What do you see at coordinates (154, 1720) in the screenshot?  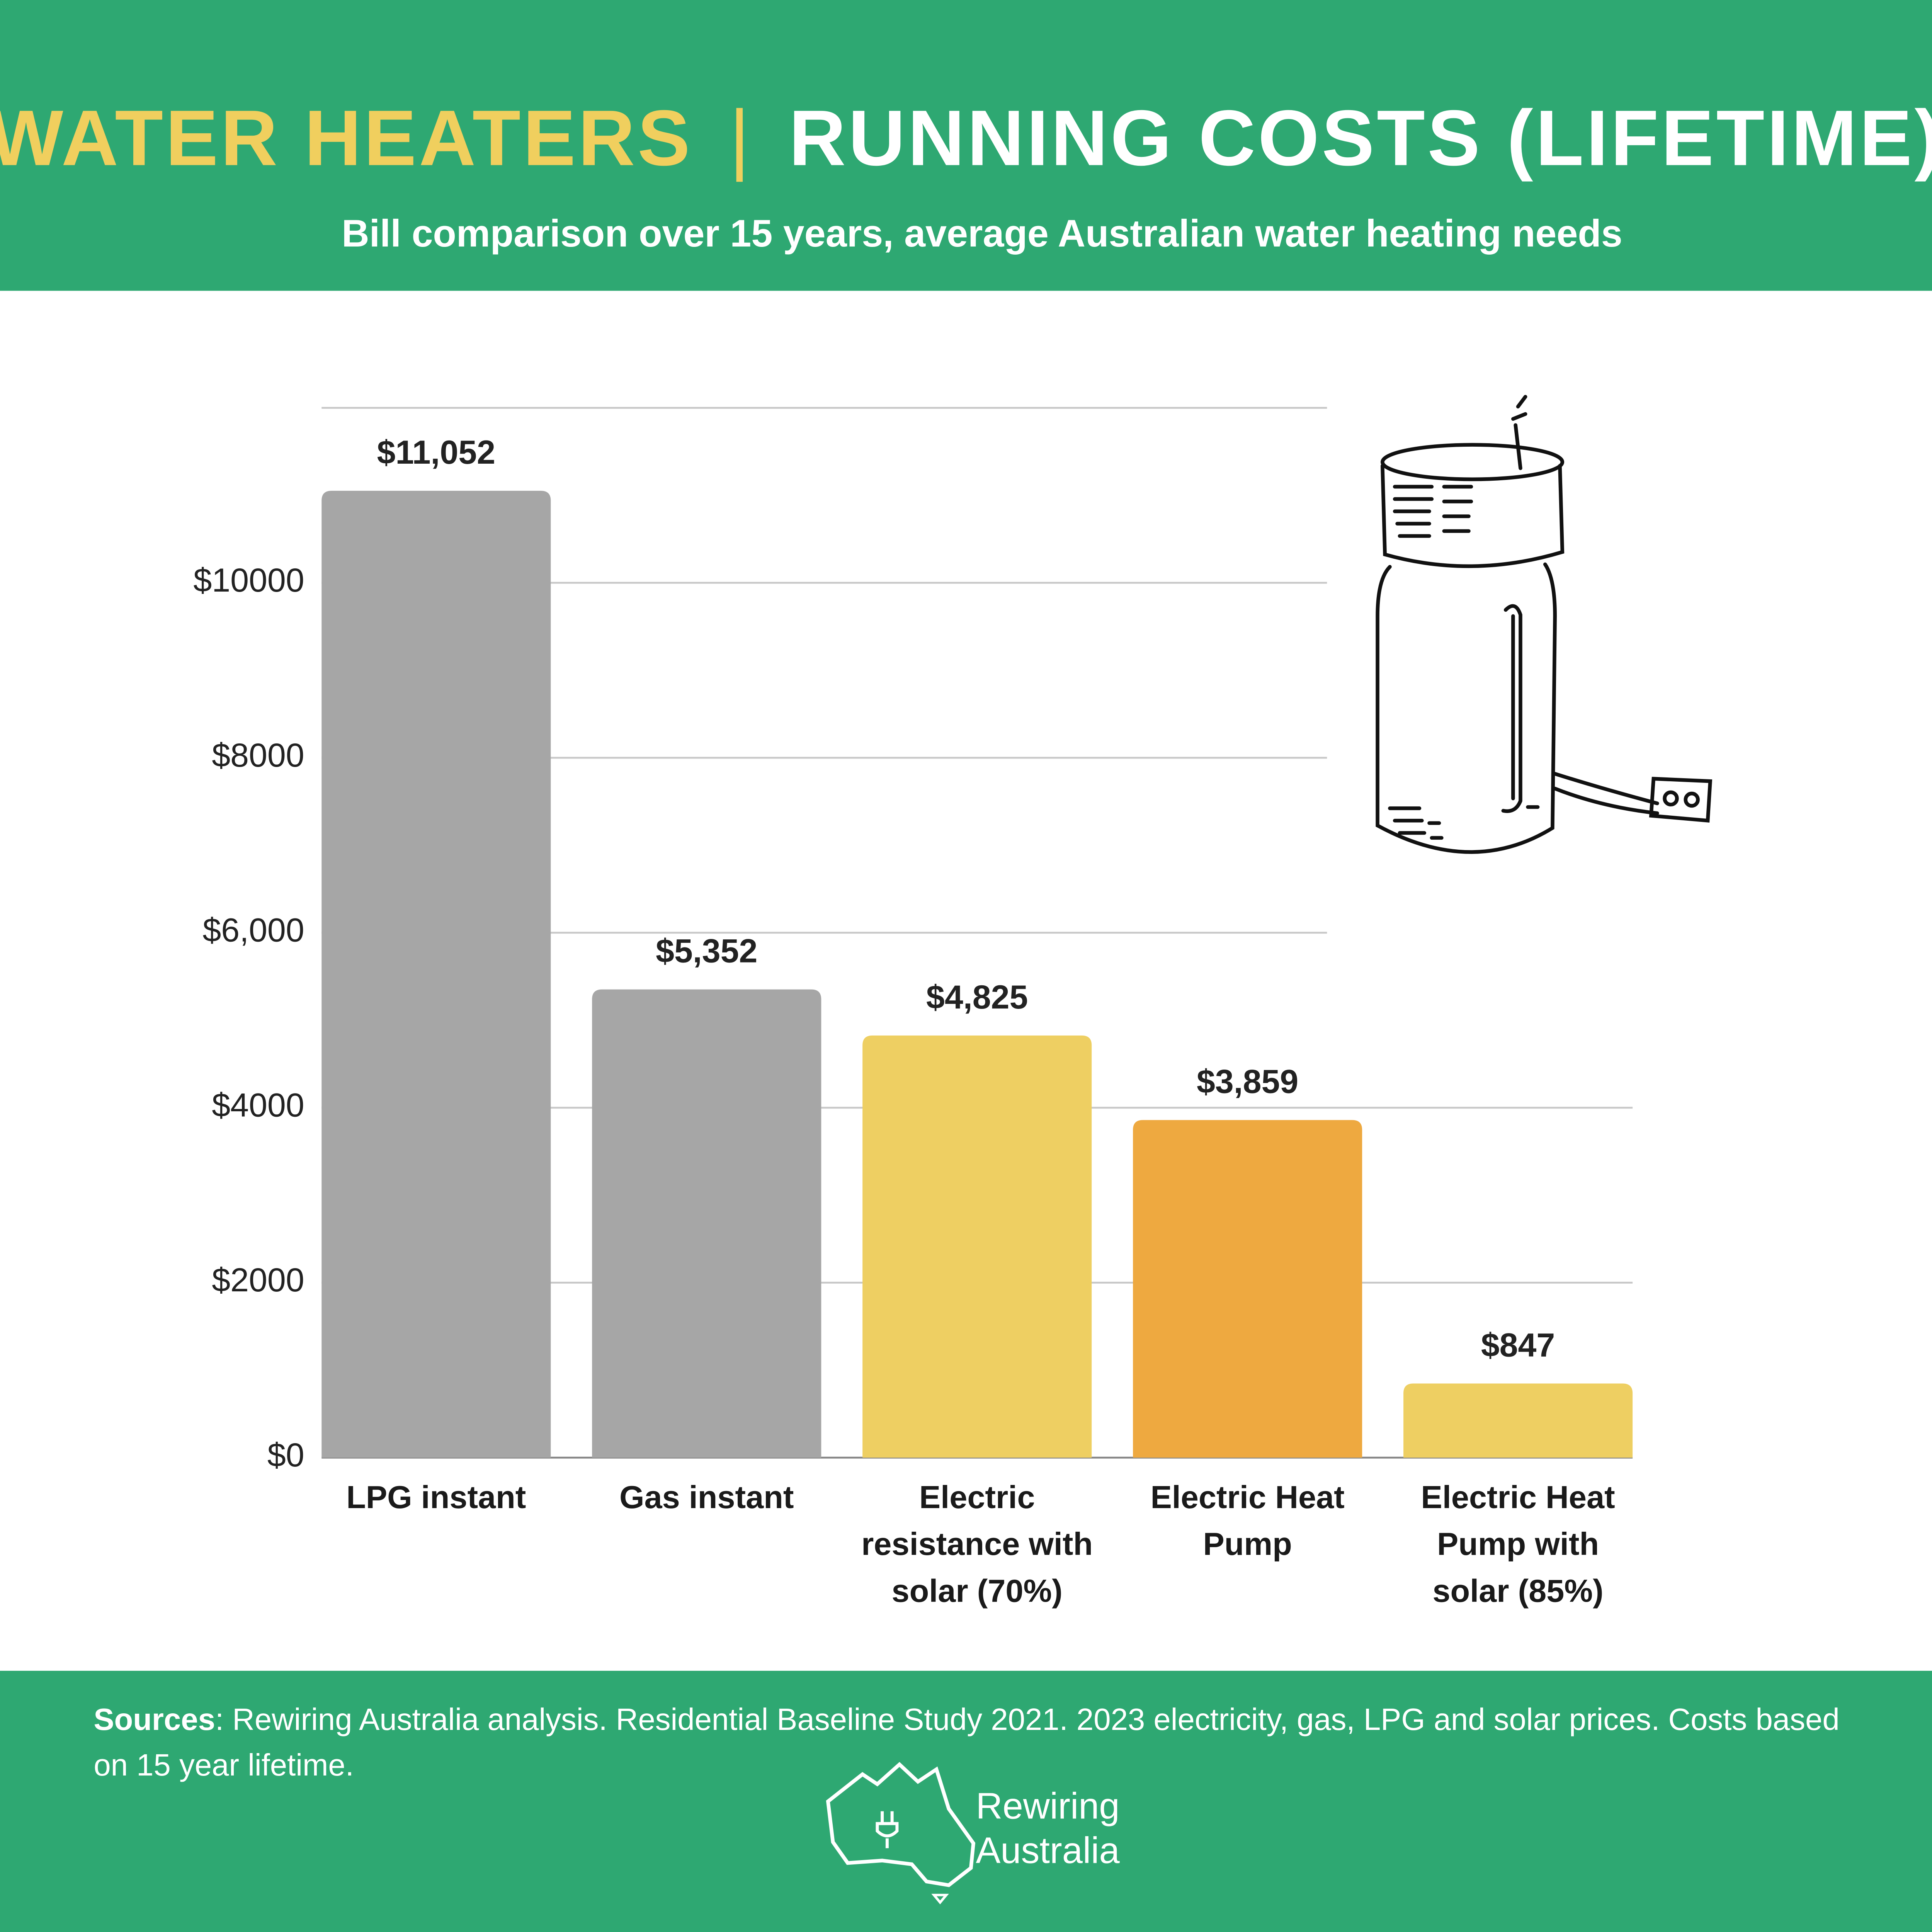 I see `source-label: Sources` at bounding box center [154, 1720].